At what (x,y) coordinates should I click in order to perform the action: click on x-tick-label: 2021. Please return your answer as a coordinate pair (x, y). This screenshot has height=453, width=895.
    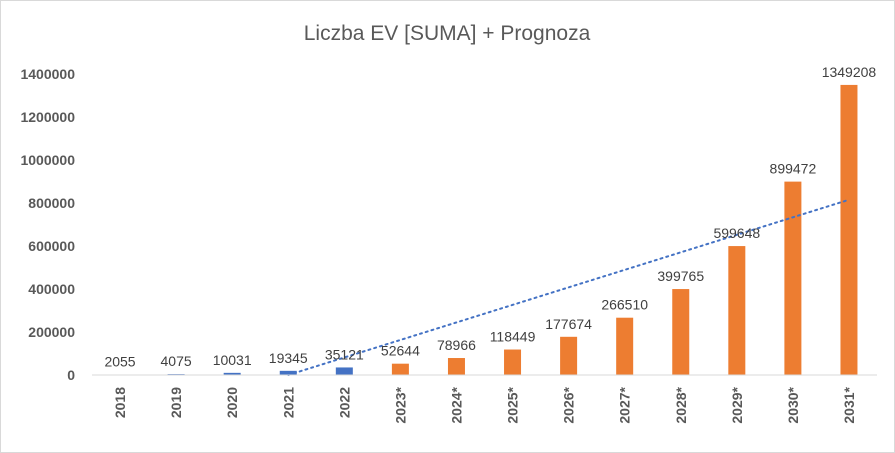
    Looking at the image, I should click on (288, 402).